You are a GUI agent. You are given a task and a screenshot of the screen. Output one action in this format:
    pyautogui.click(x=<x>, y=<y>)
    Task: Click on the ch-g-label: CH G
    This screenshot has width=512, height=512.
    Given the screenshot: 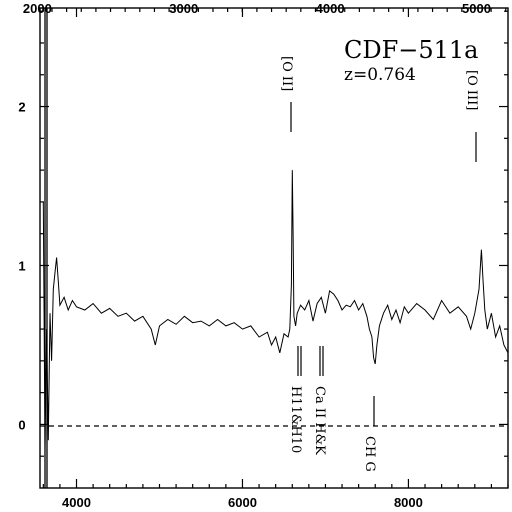 What is the action you would take?
    pyautogui.click(x=369, y=454)
    